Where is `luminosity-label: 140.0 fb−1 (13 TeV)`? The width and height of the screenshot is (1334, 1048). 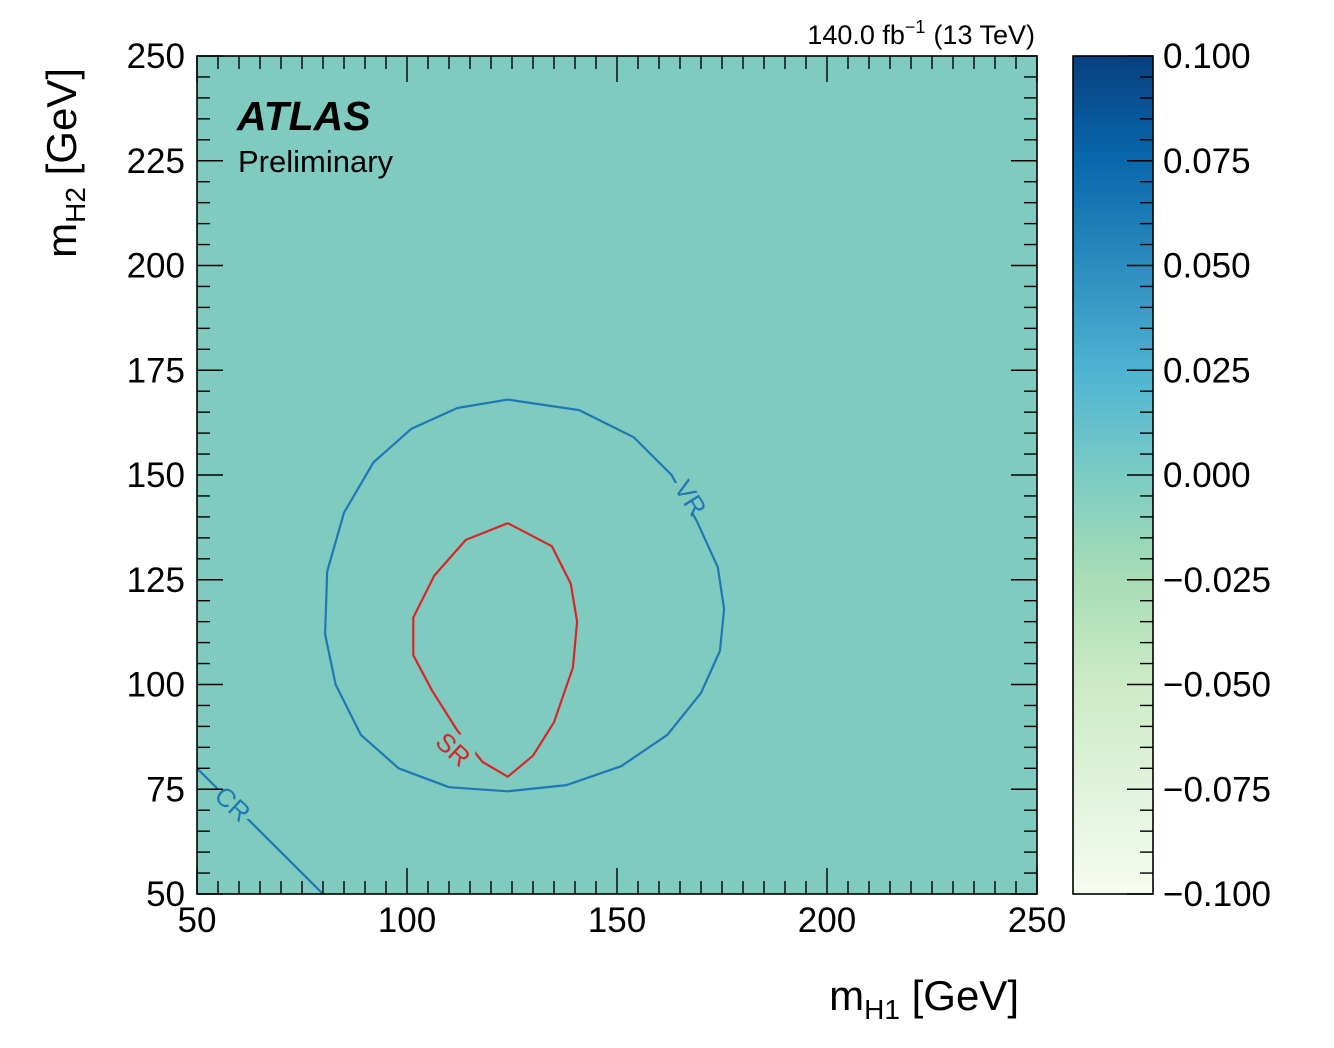 luminosity-label: 140.0 fb−1 (13 TeV) is located at coordinates (921, 33).